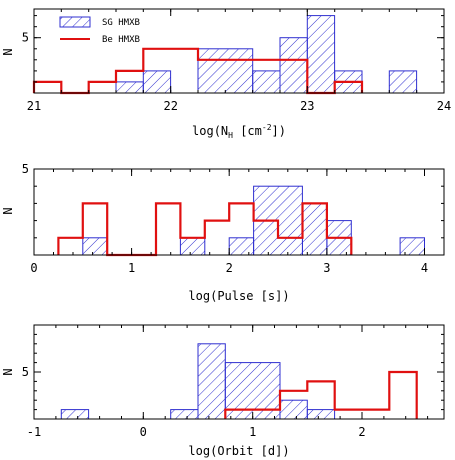 This screenshot has height=460, width=455. I want to click on x-axis-label: log(Orbit [d]), so click(238, 451).